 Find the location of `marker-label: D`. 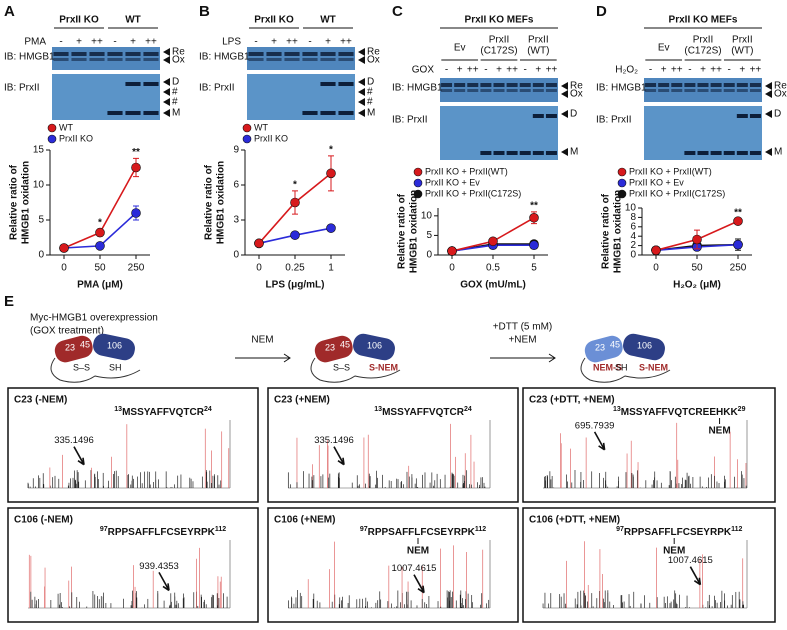

marker-label: D is located at coordinates (573, 114).